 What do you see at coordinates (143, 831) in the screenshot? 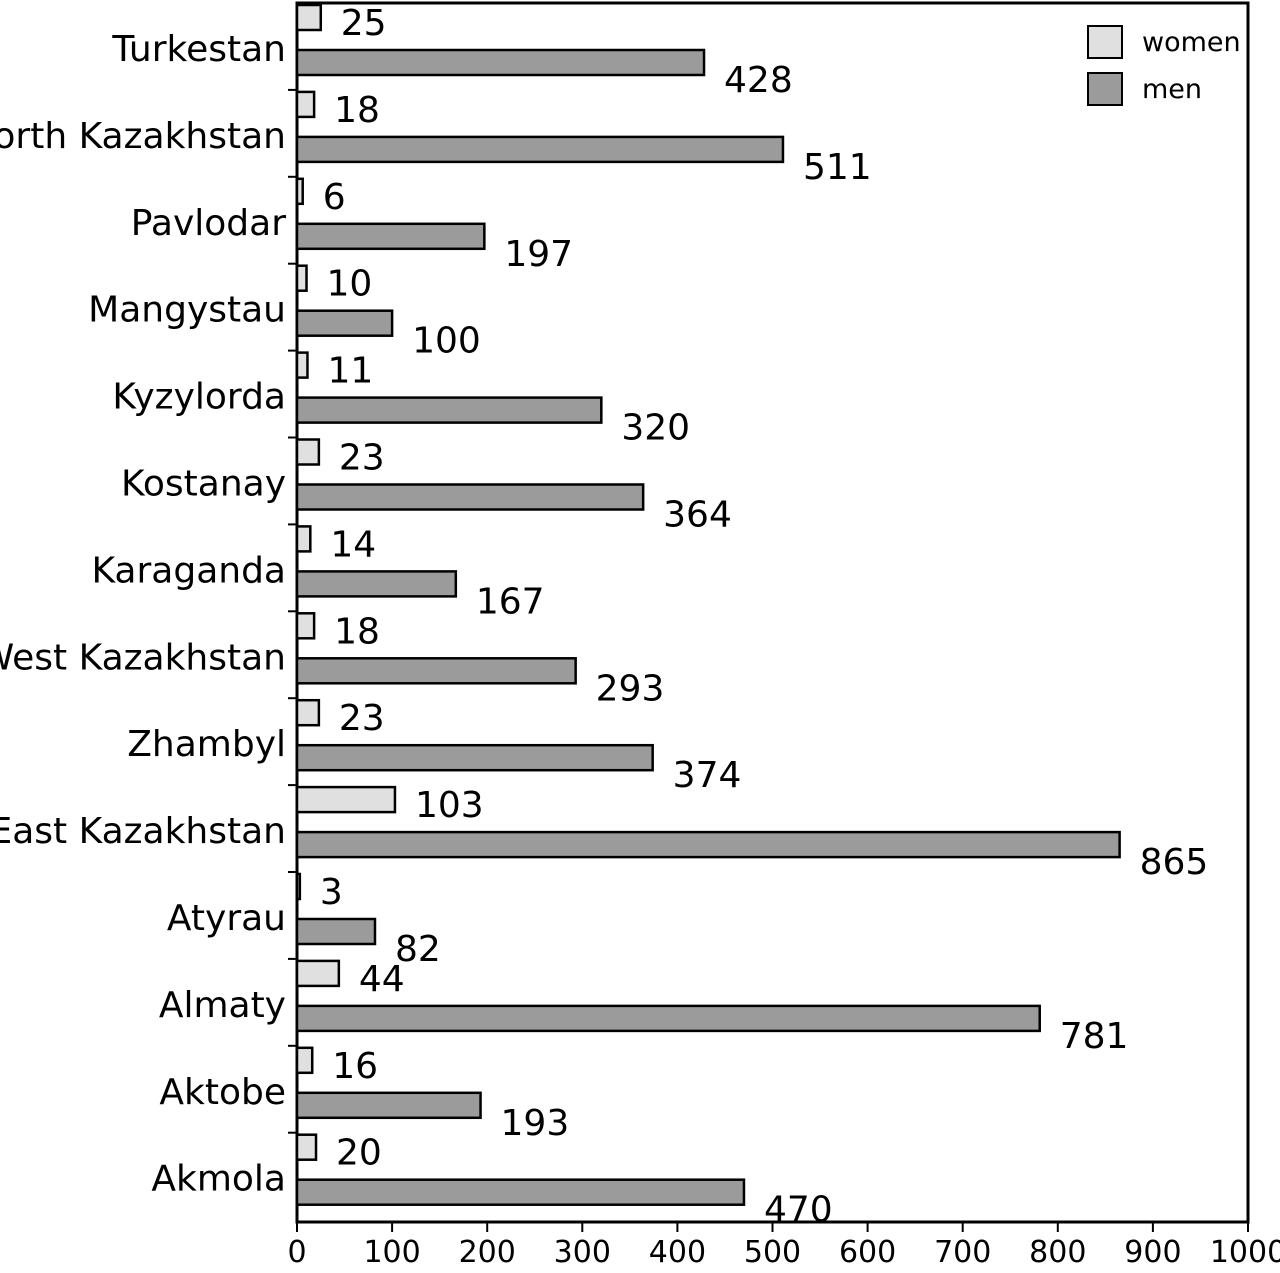
I see `category-label-east-kazakhstan: East Kazakhstan` at bounding box center [143, 831].